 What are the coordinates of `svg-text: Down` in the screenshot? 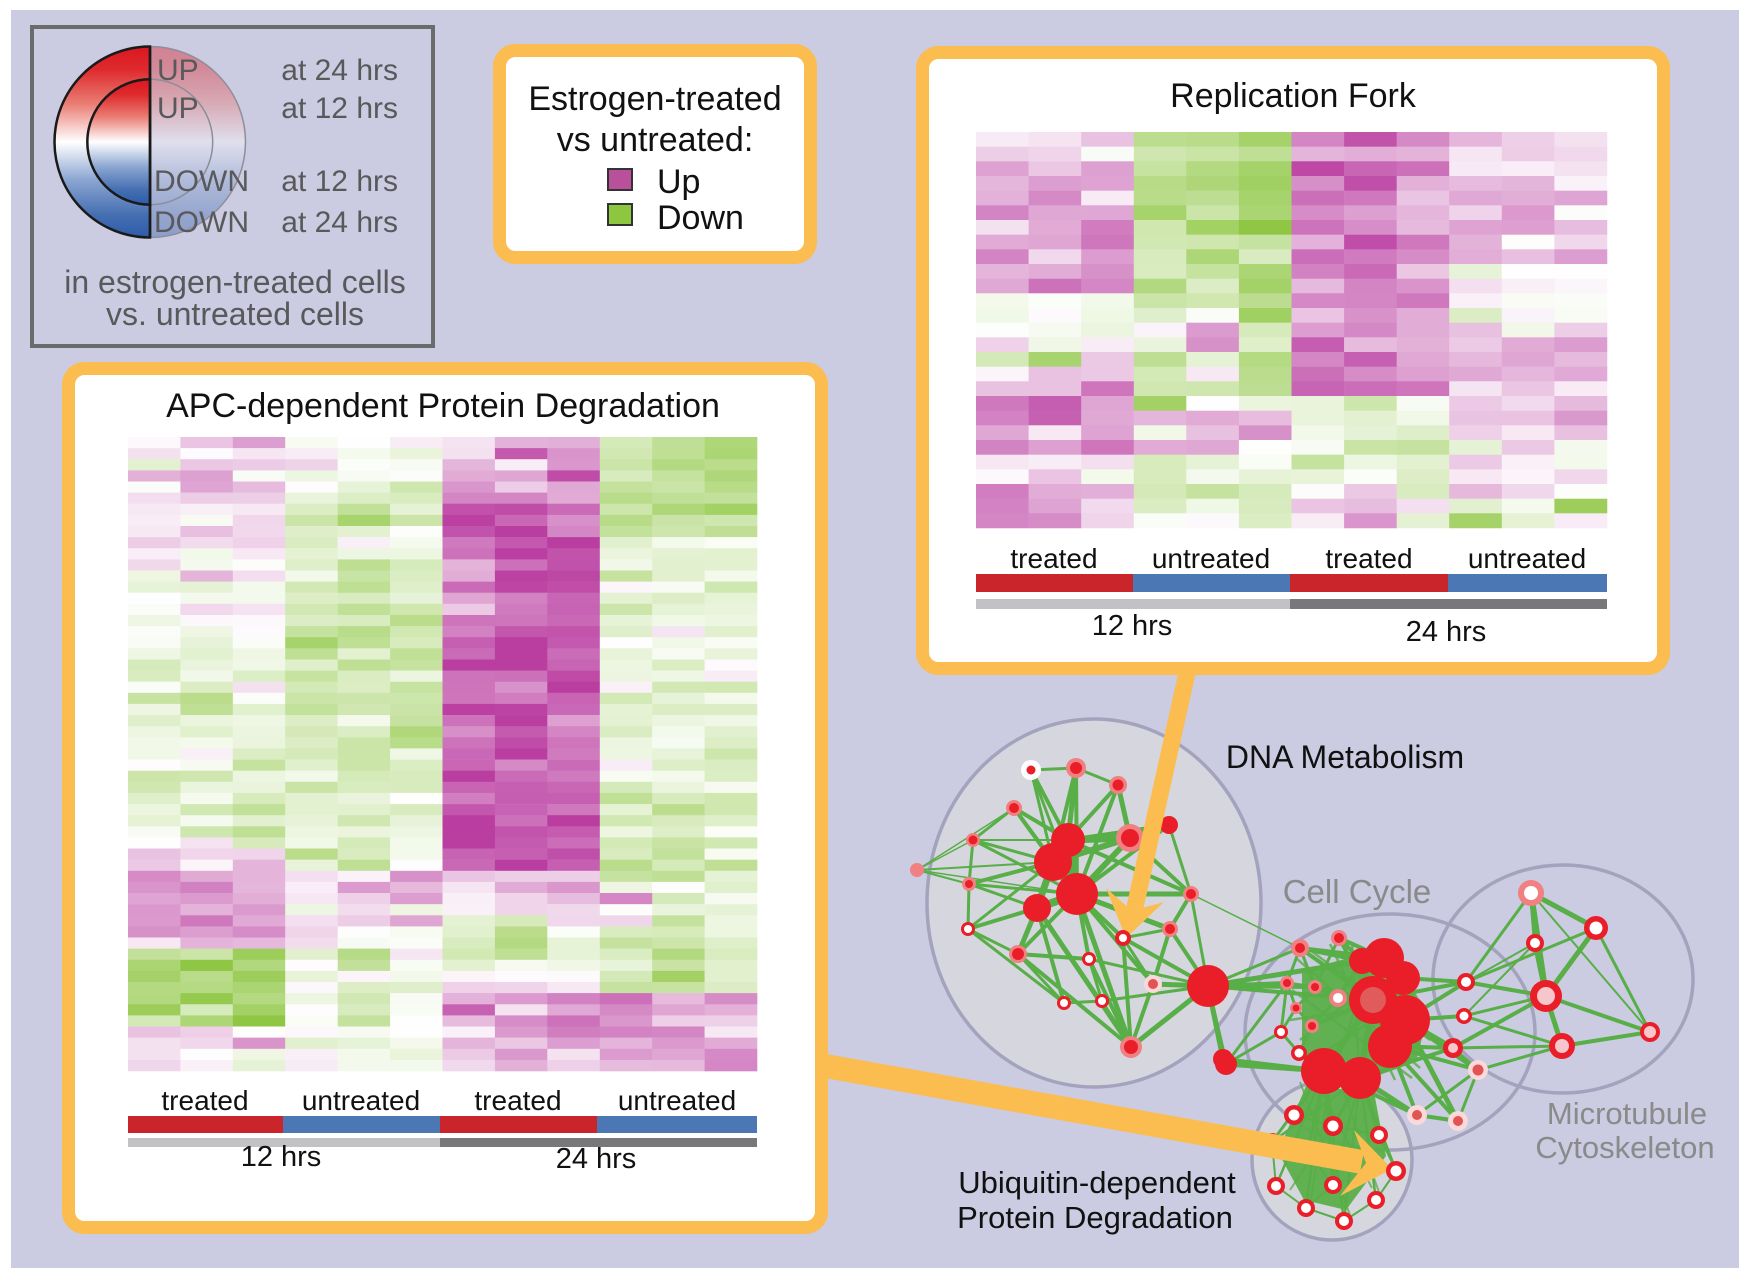 It's located at (700, 218).